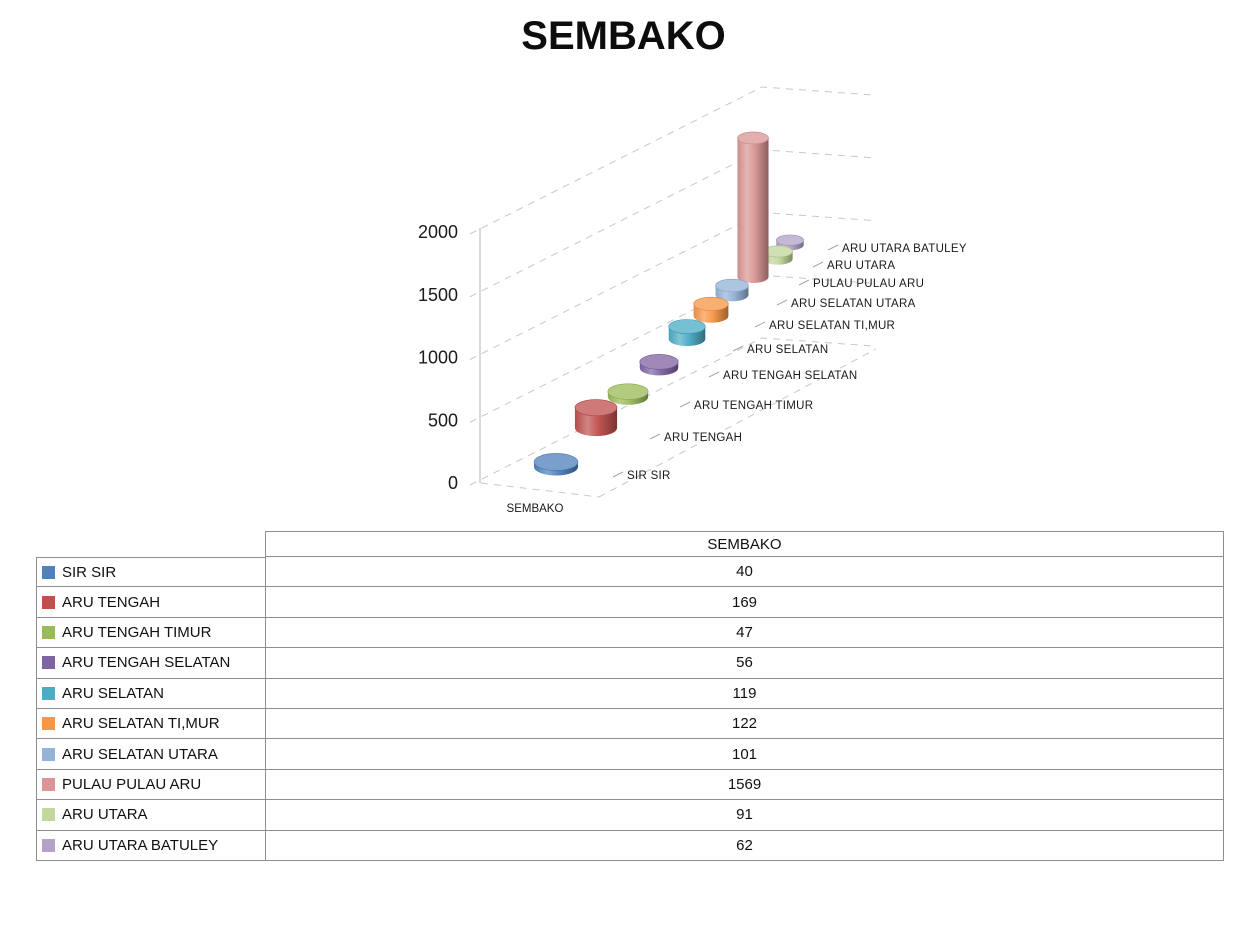  I want to click on series-label-aru-utara: ARU UTARA, so click(861, 266).